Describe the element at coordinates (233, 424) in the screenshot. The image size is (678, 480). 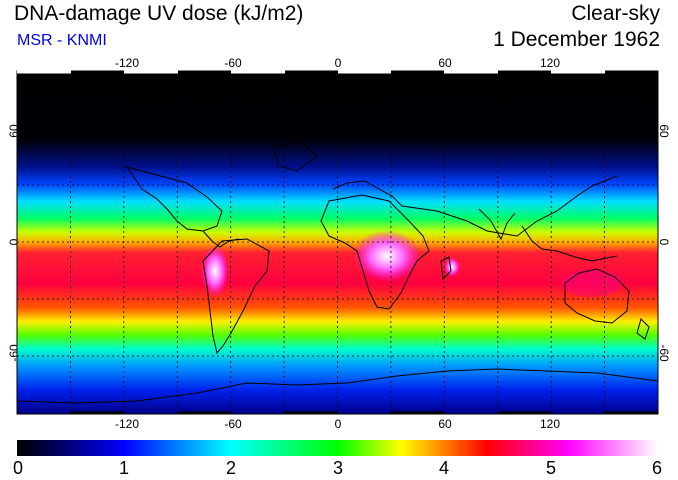
I see `lon-tick-bottom-minus-60: -60` at that location.